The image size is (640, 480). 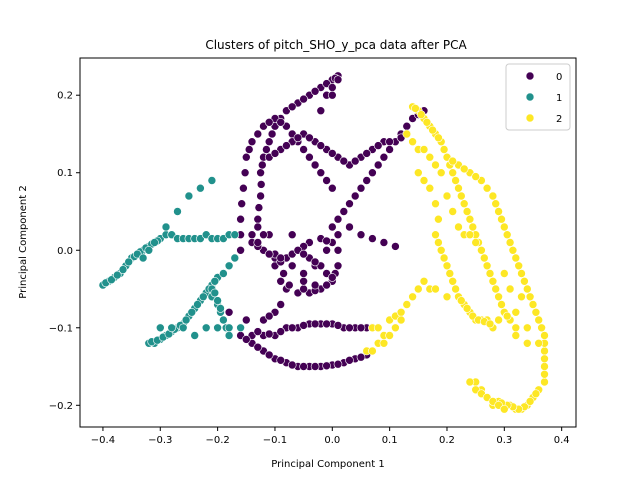 What do you see at coordinates (64, 251) in the screenshot?
I see `y-axis-ticks: −0.2 −0.1 0.0 0.1 0.2` at bounding box center [64, 251].